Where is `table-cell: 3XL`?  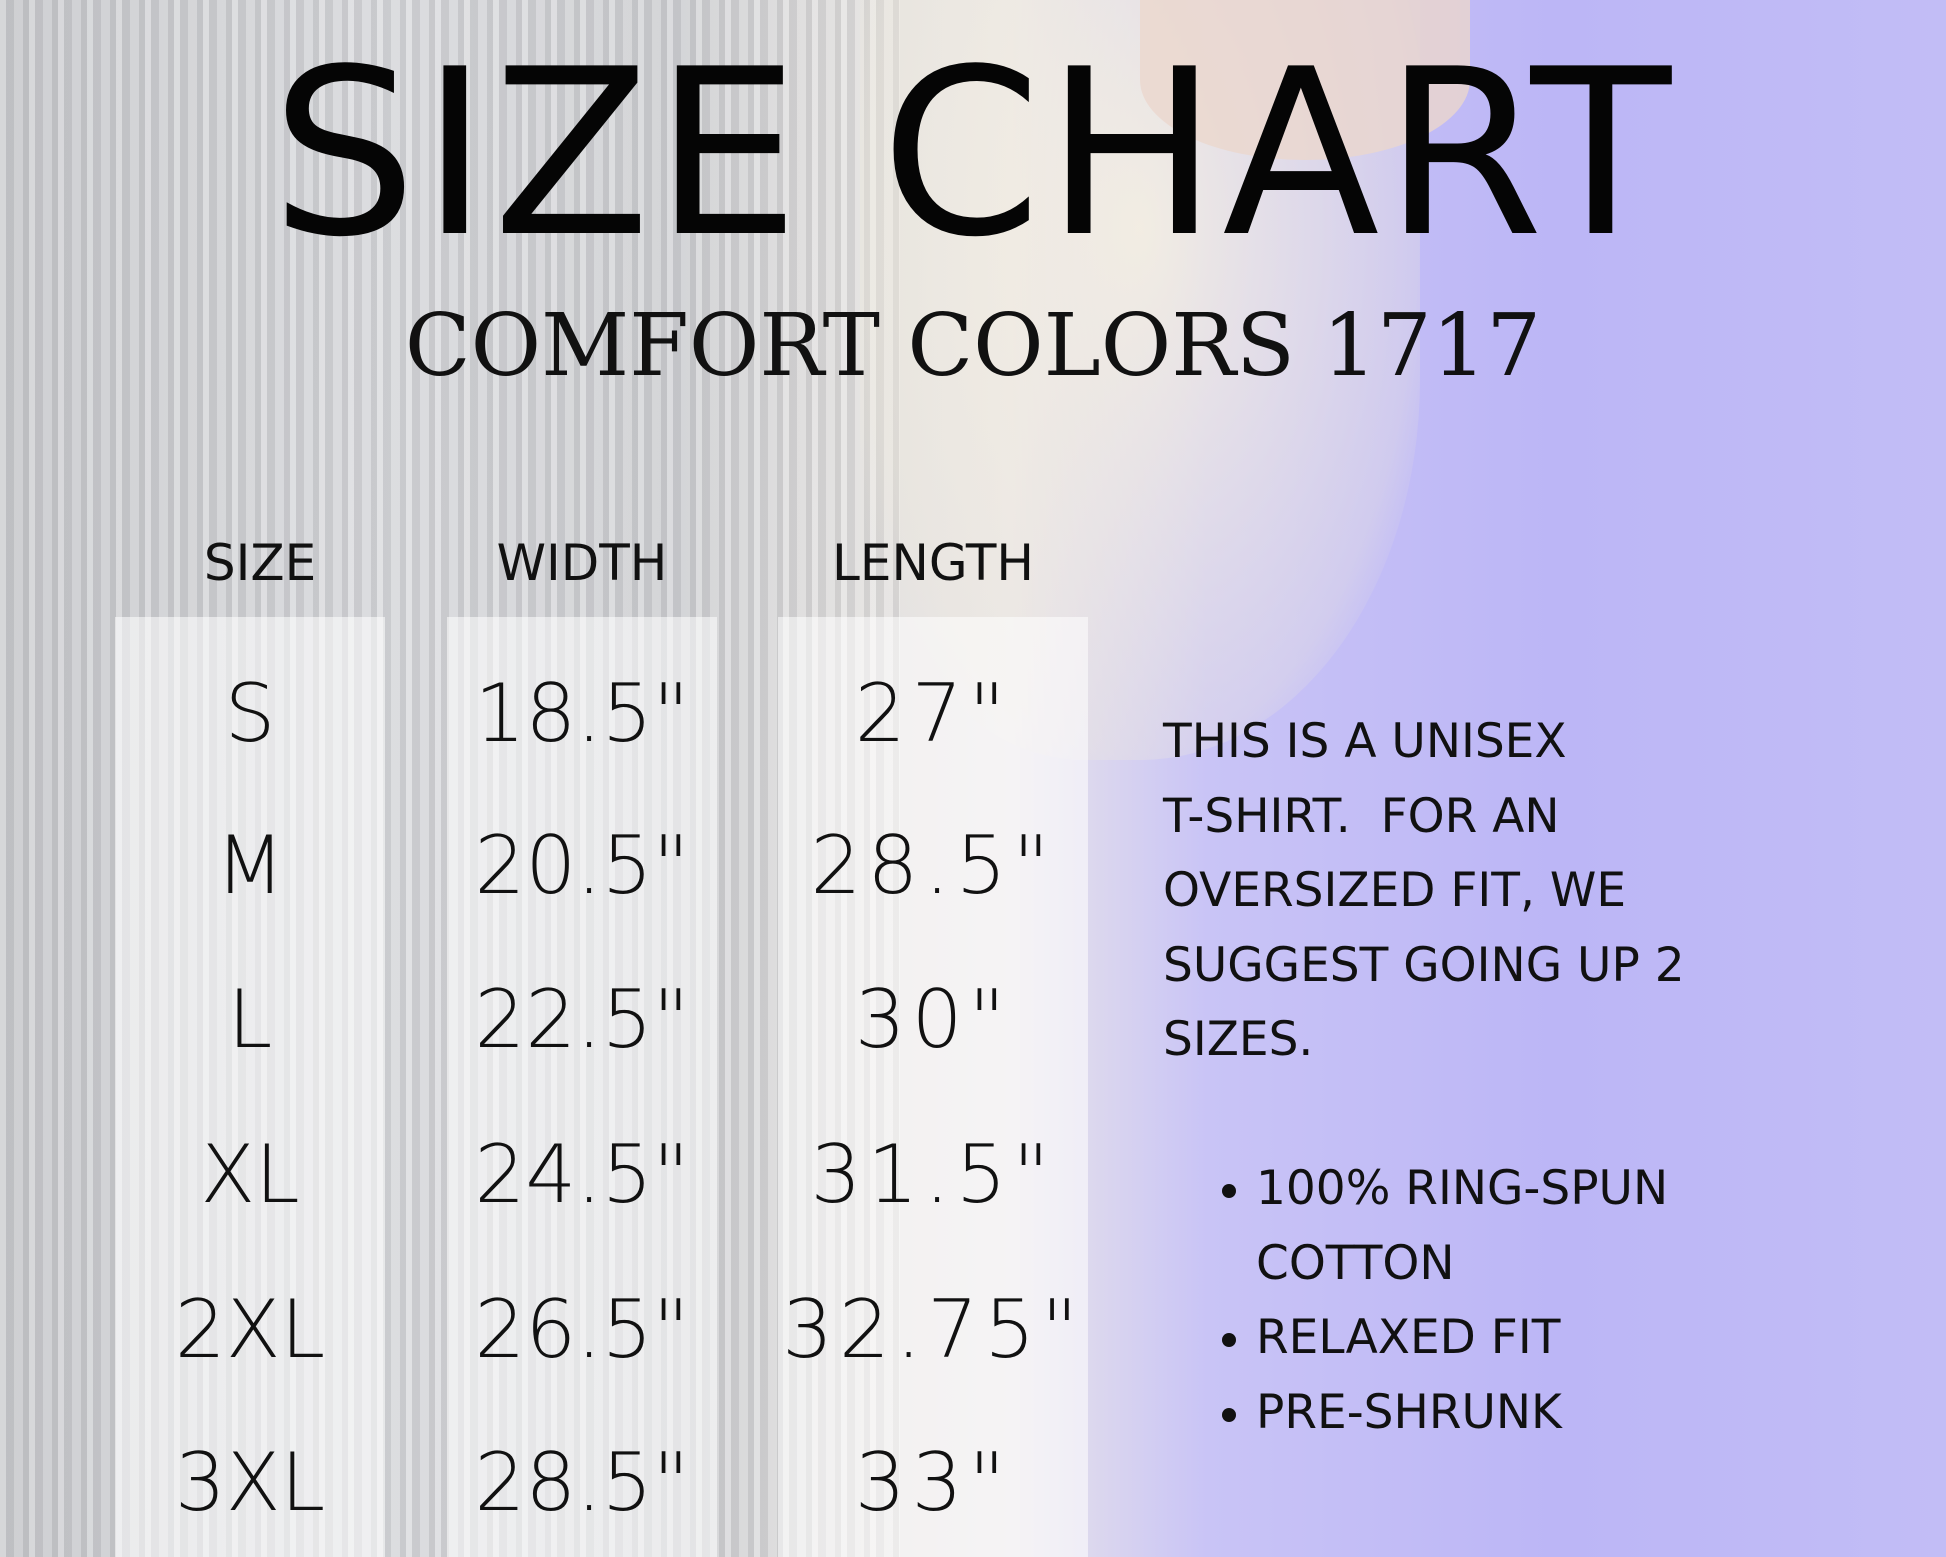
table-cell: 3XL is located at coordinates (250, 1482).